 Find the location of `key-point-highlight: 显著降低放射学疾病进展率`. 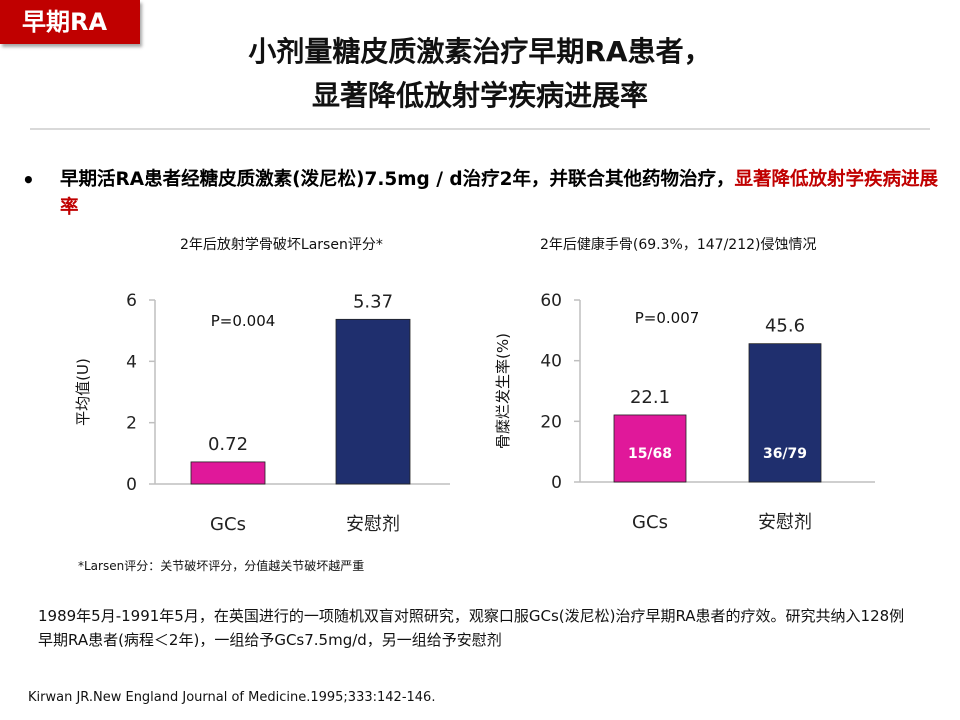

key-point-highlight: 显著降低放射学疾病进展率 is located at coordinates (499, 193).